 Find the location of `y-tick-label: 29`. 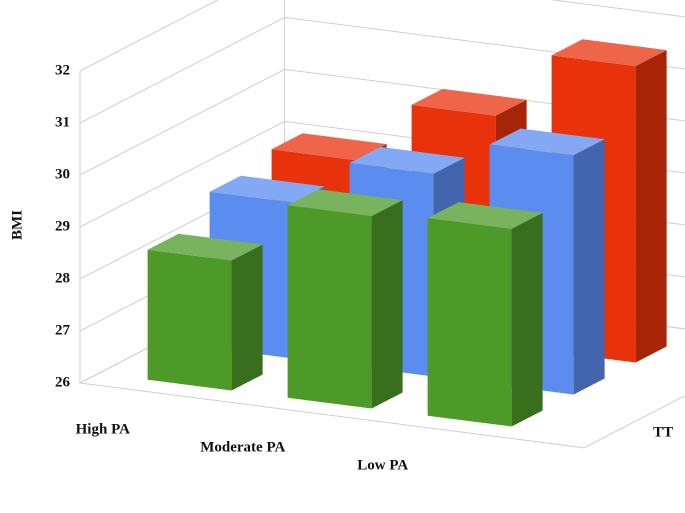

y-tick-label: 29 is located at coordinates (62, 226).